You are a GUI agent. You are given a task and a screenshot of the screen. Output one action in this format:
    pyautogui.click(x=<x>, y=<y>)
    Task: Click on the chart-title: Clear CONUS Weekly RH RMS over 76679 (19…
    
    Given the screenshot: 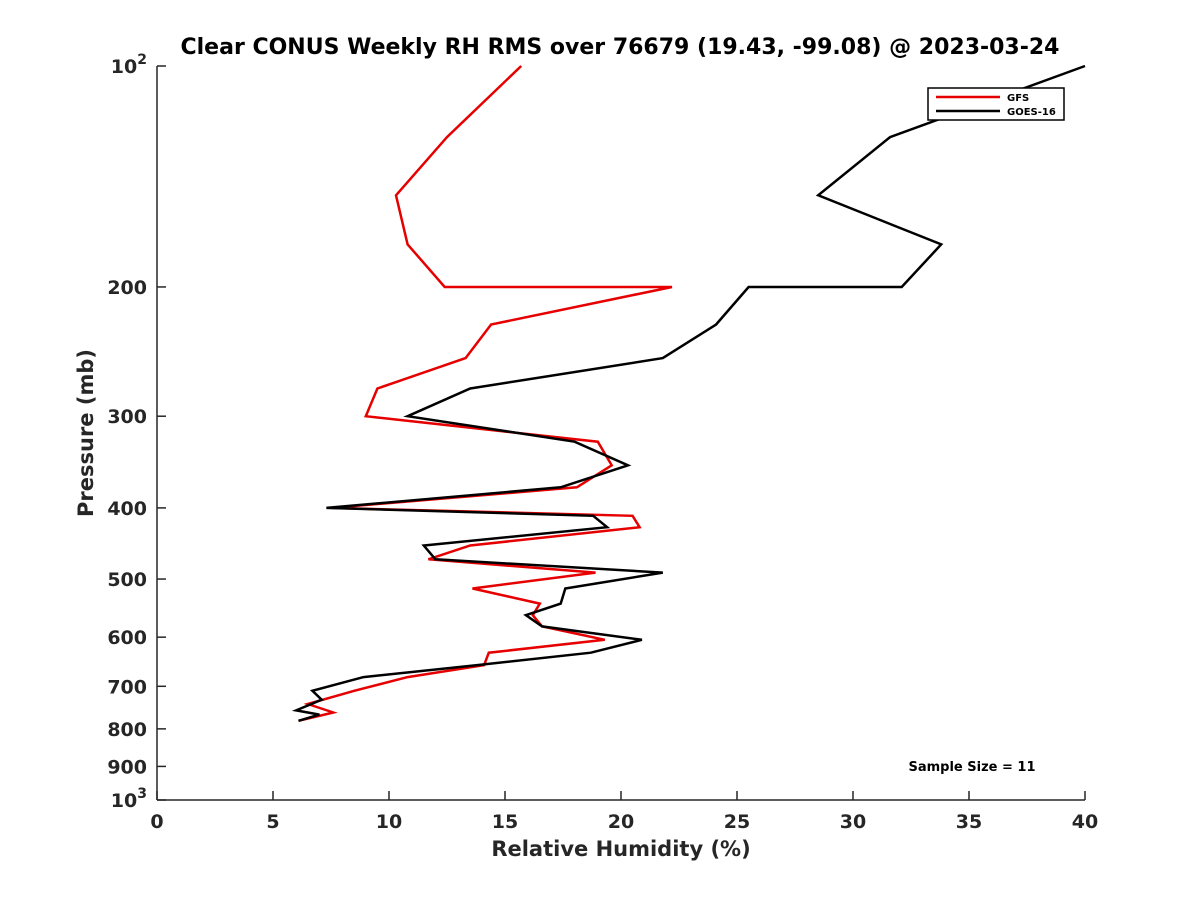 What is the action you would take?
    pyautogui.click(x=620, y=47)
    